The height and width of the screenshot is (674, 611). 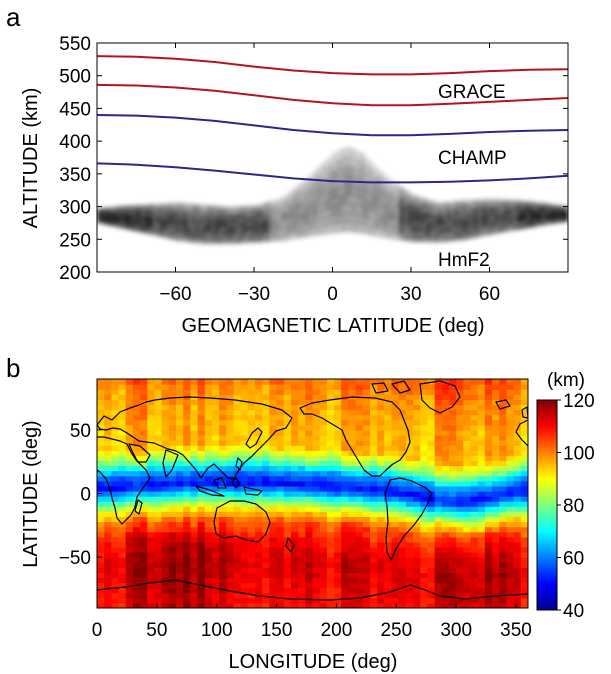 I want to click on colorbar-unit: (km), so click(x=566, y=380).